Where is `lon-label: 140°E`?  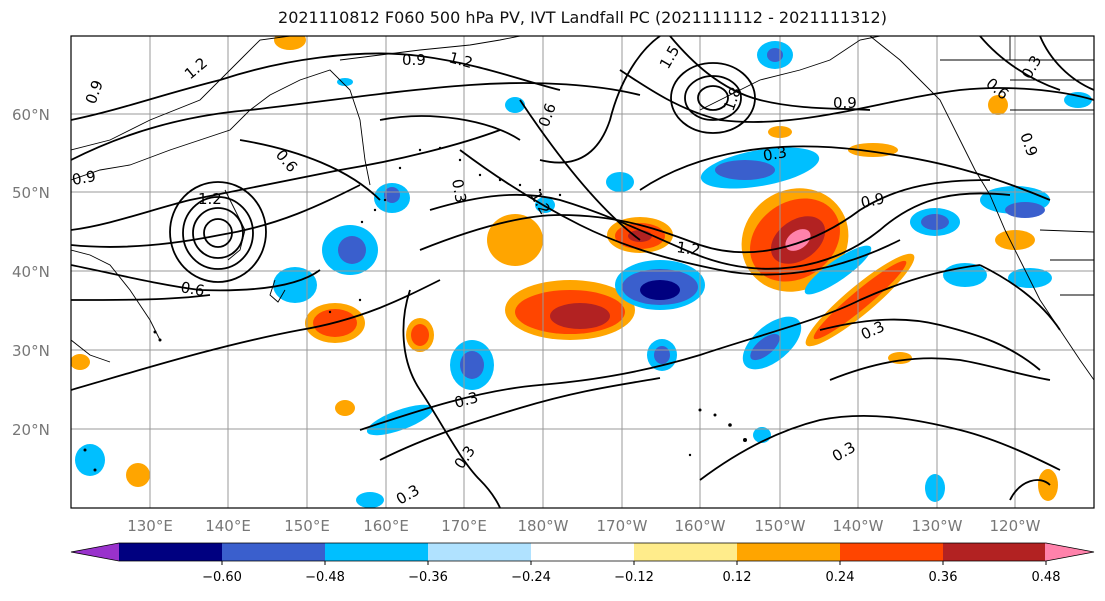 lon-label: 140°E is located at coordinates (228, 526).